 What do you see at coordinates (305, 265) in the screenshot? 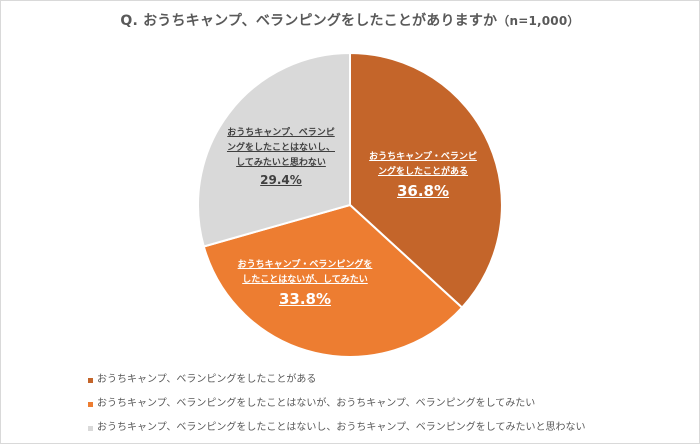
I see `label-line: おうちキャンプ・ベランピングを` at bounding box center [305, 265].